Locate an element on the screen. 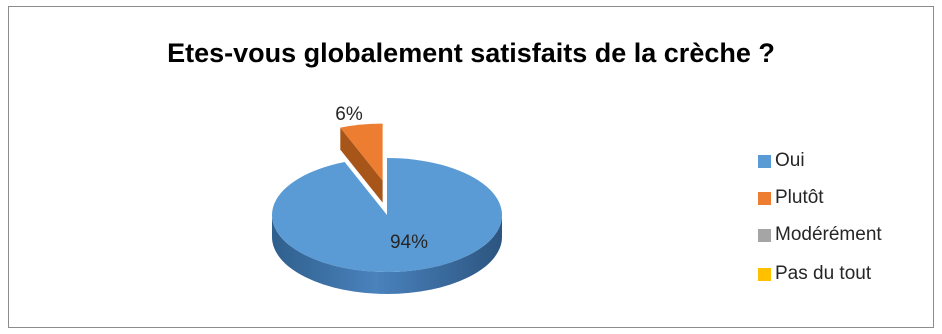 The width and height of the screenshot is (942, 334). legend-item-plutot: Plutôt is located at coordinates (791, 198).